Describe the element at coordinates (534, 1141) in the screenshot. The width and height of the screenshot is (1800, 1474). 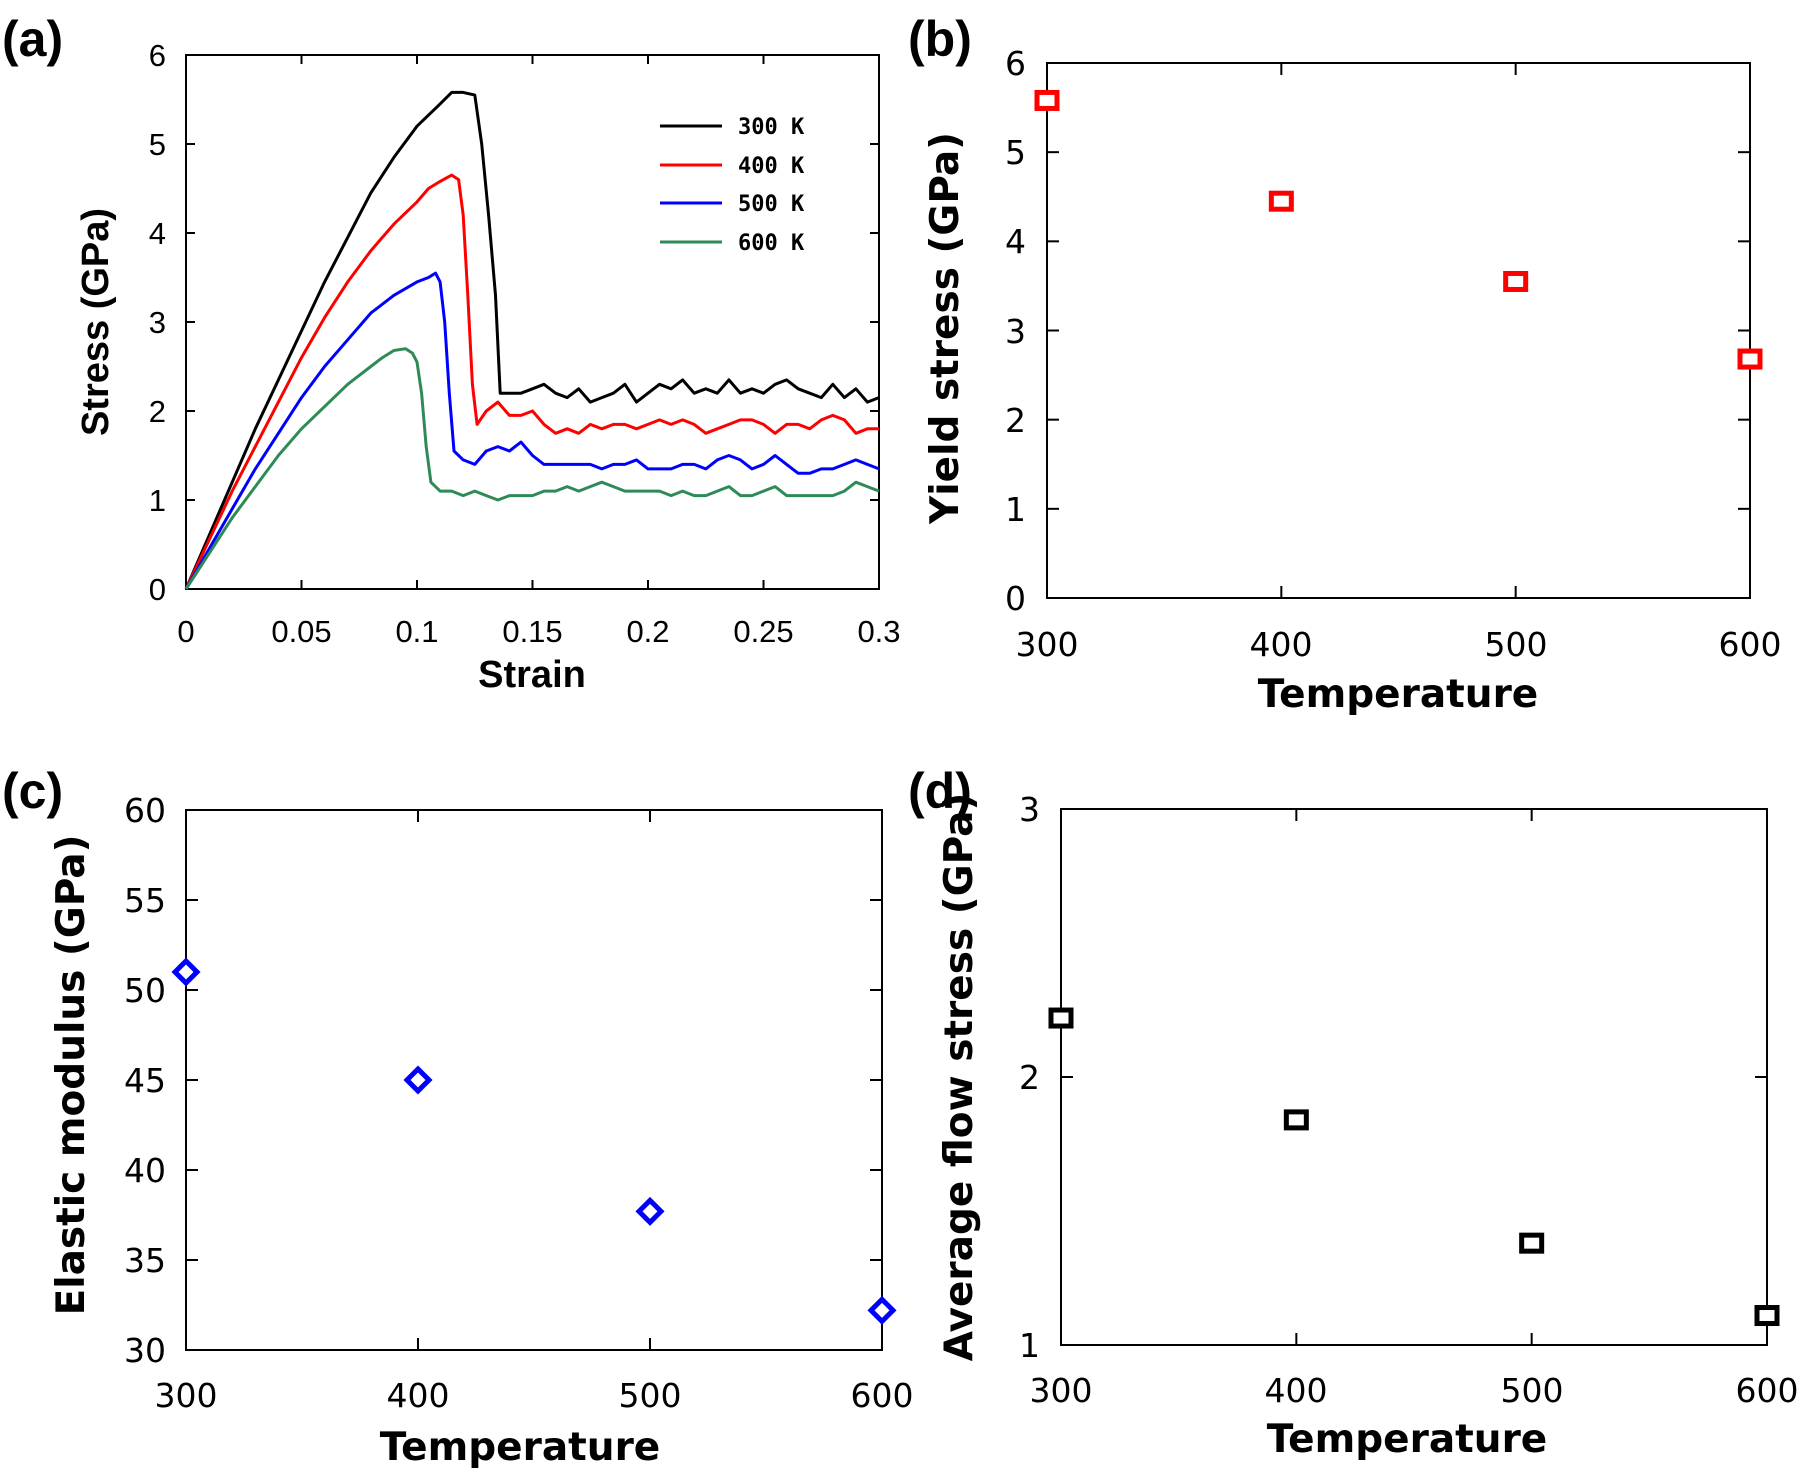
I see `panel-c-data-points` at that location.